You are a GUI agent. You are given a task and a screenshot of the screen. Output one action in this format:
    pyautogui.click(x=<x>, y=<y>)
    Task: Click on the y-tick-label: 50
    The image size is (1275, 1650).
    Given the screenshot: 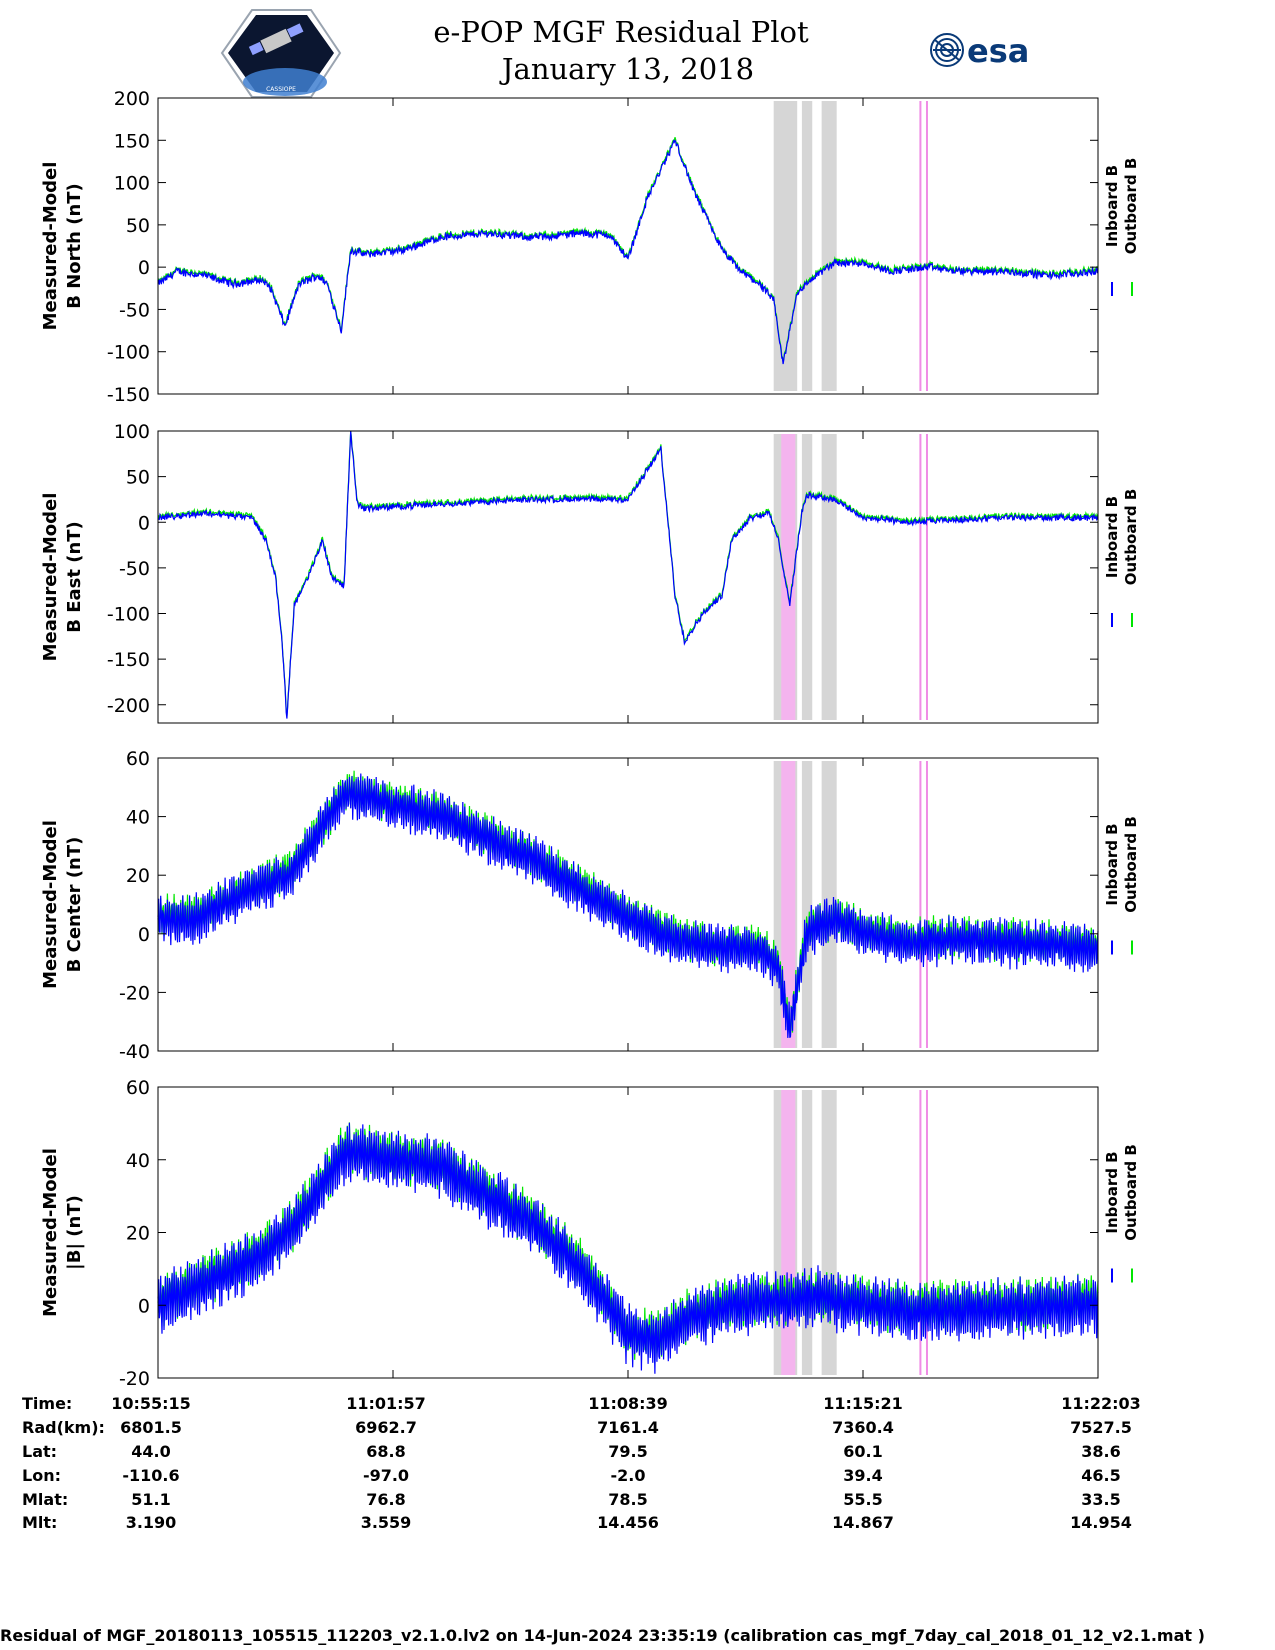 What is the action you would take?
    pyautogui.click(x=138, y=226)
    